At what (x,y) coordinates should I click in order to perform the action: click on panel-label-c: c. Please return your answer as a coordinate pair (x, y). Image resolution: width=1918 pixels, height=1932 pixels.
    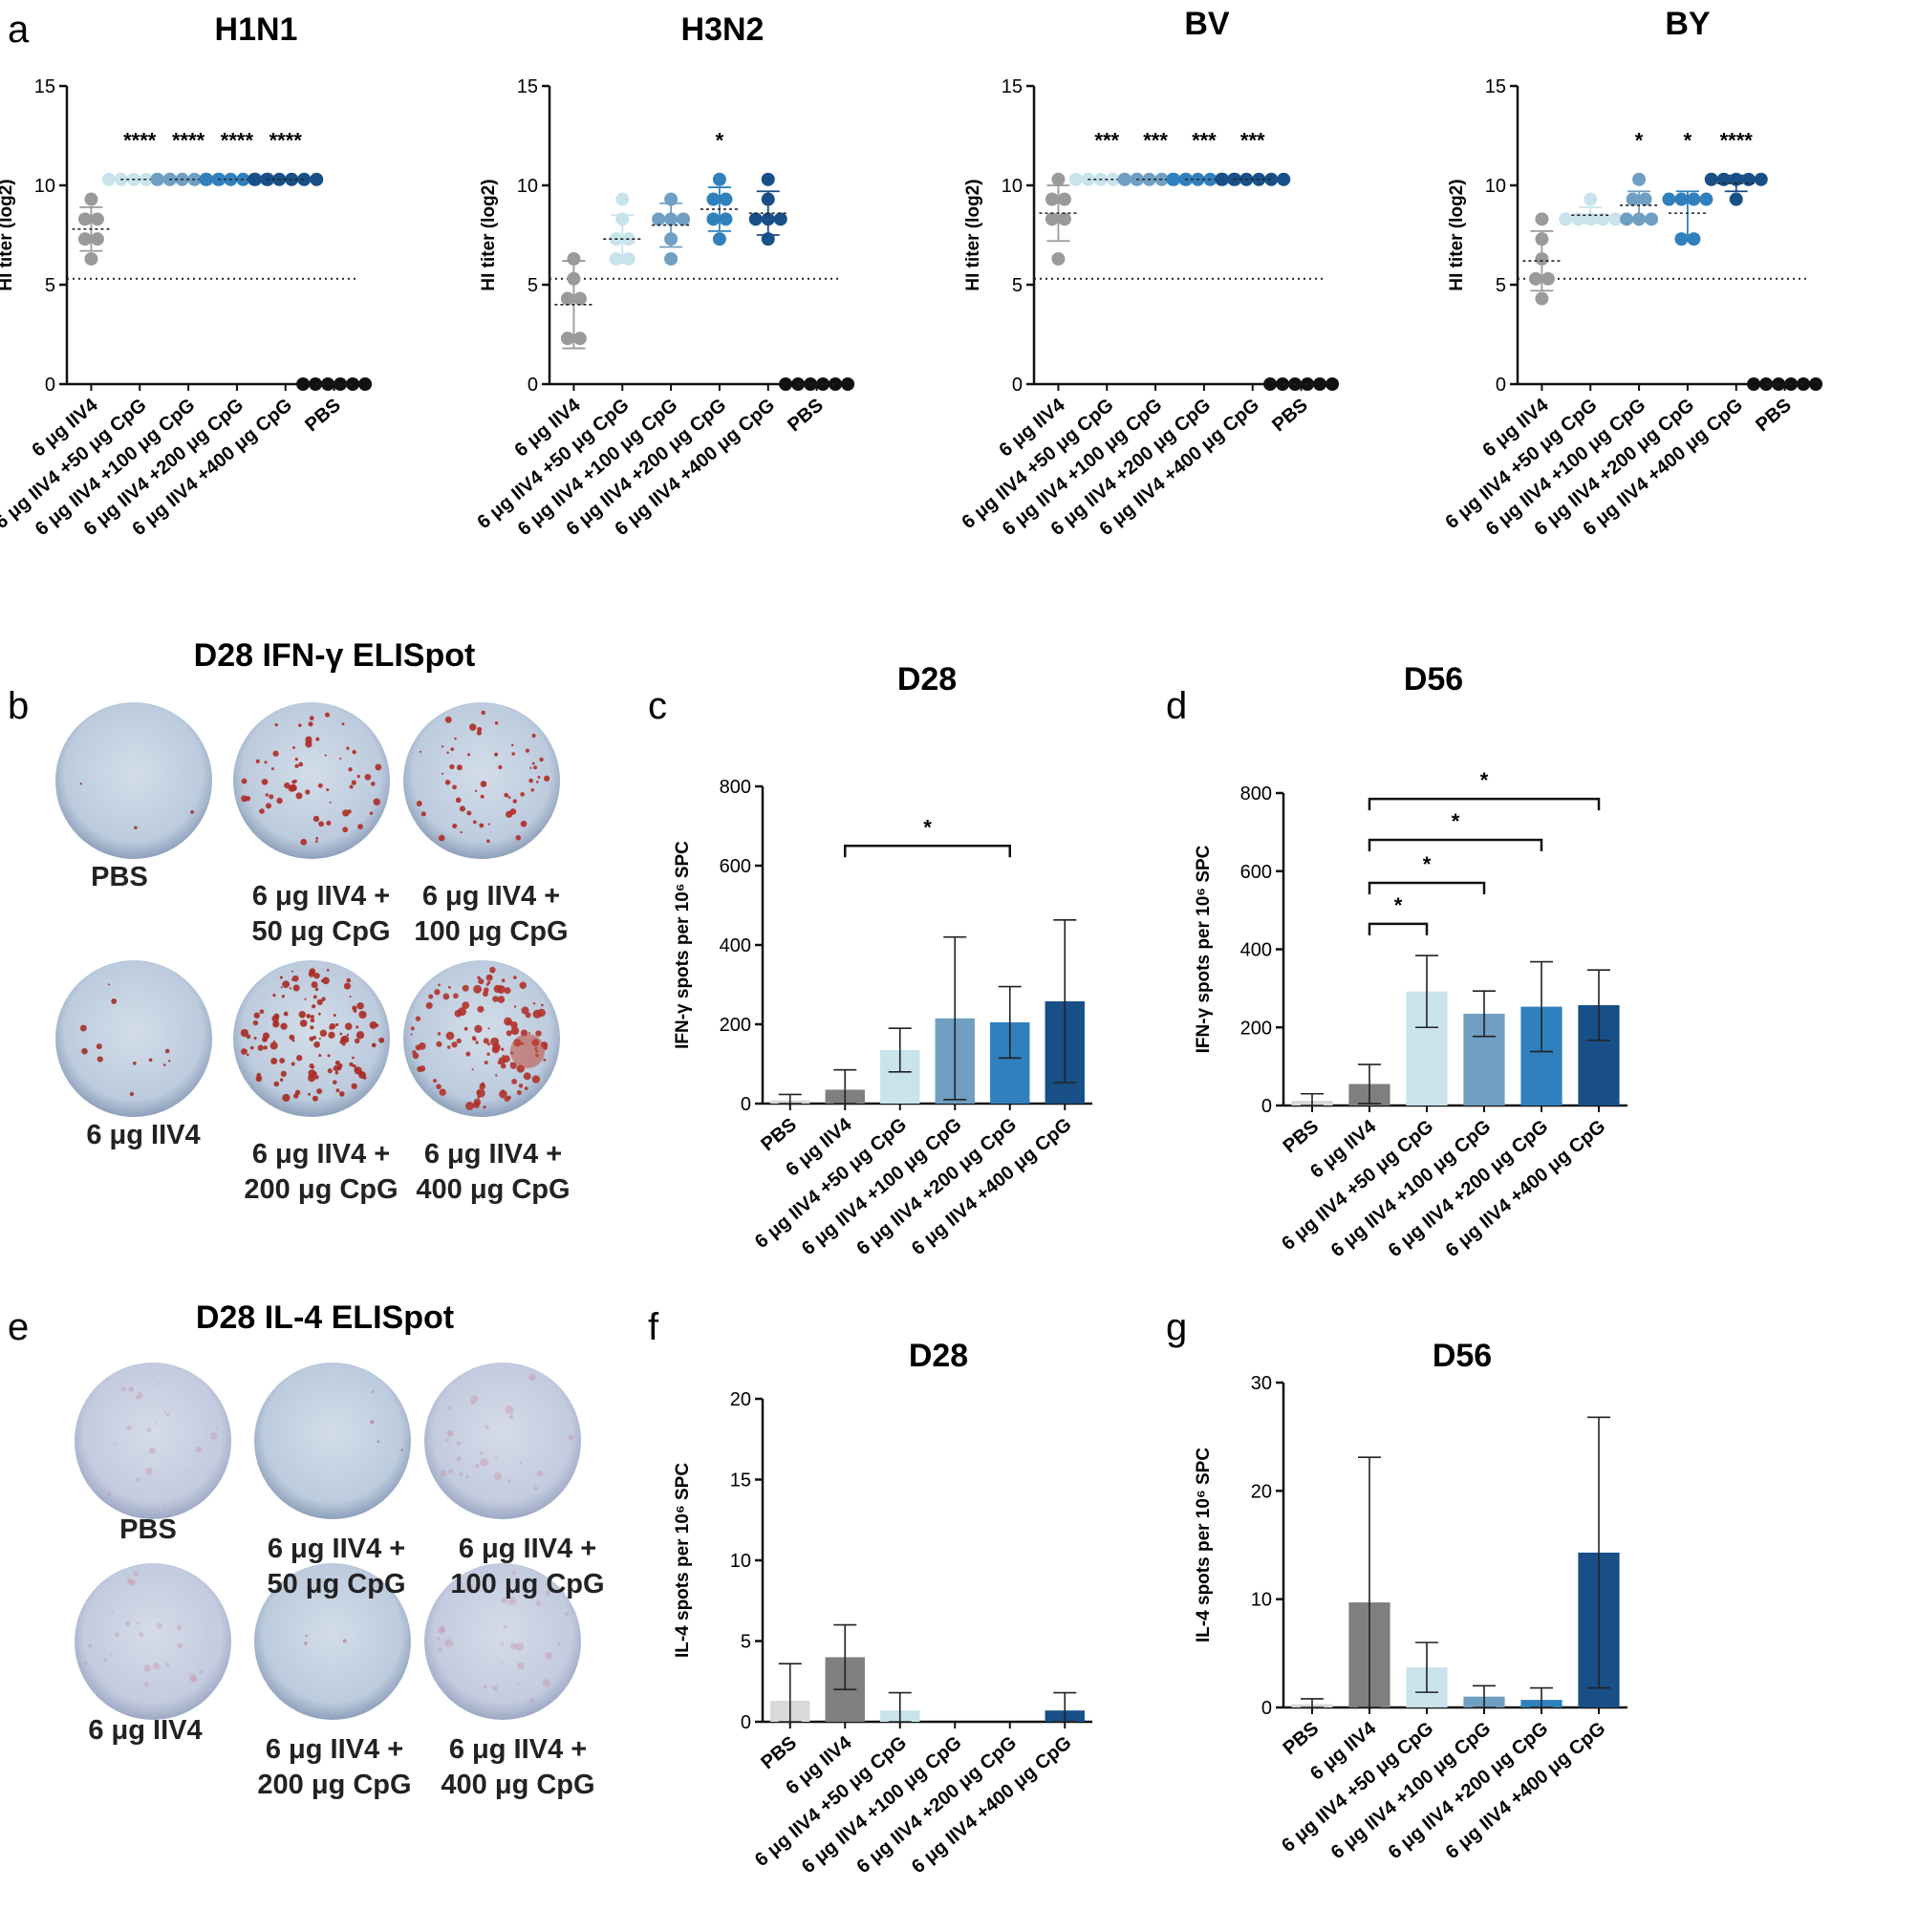
    Looking at the image, I should click on (657, 706).